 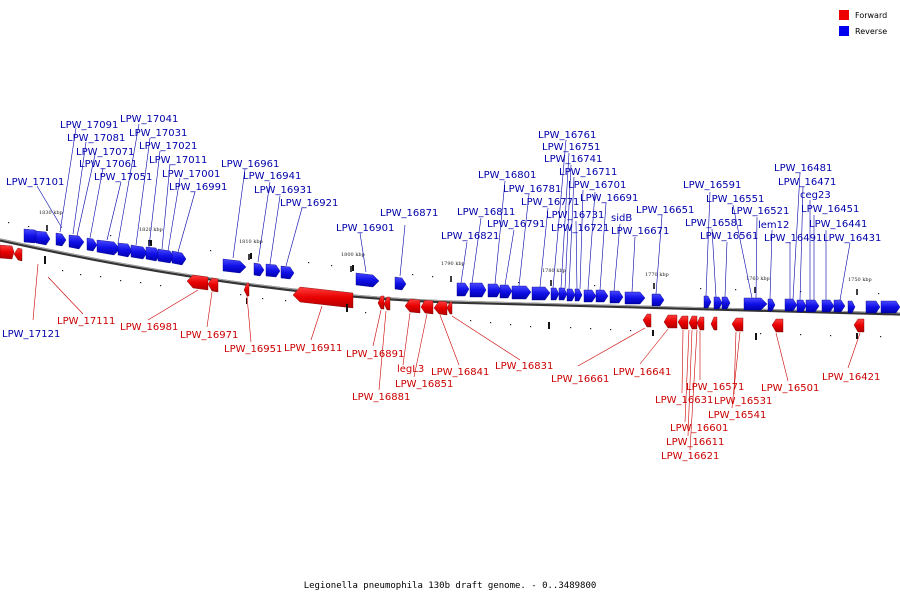 I want to click on gene-label: sidB, so click(x=621, y=218).